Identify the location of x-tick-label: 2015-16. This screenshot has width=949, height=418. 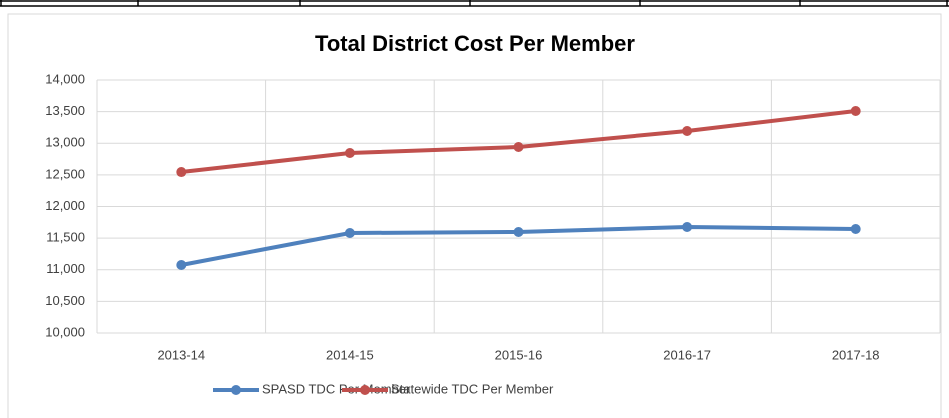
(519, 354).